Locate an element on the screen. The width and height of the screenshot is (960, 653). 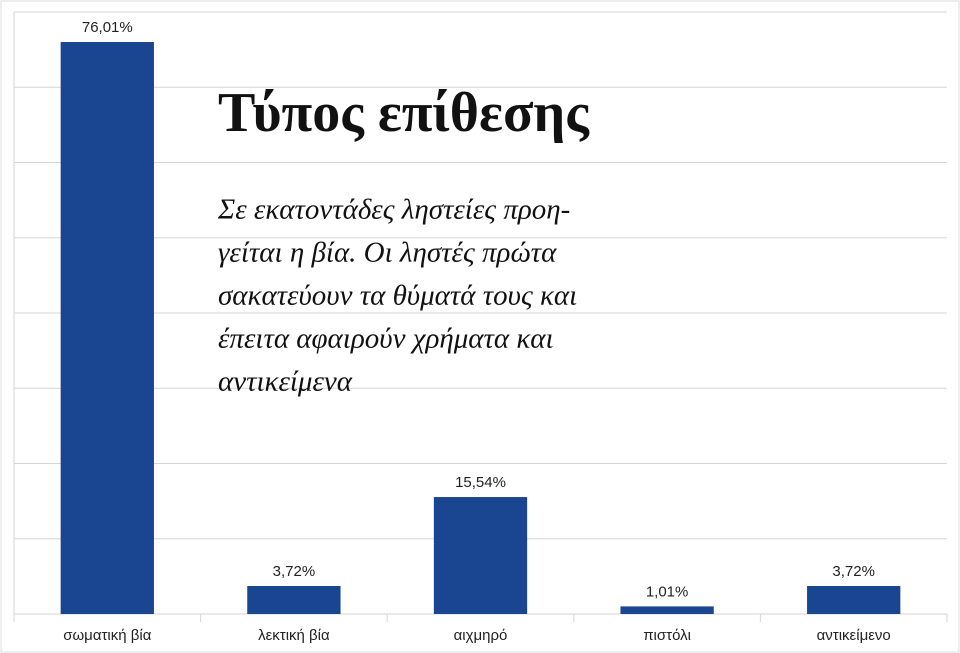
value-label: 15,54% is located at coordinates (480, 482).